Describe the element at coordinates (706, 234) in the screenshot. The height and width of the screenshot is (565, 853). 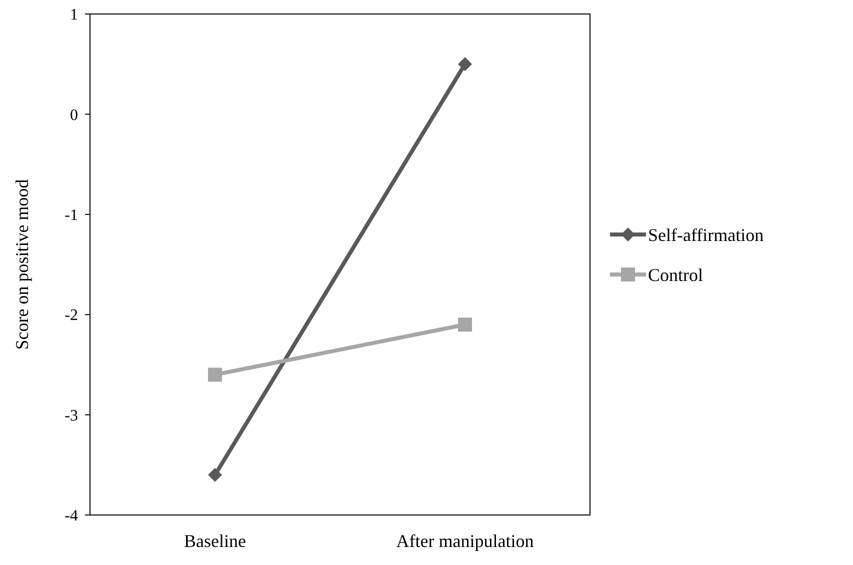
I see `legend-label: Self-affirmation` at that location.